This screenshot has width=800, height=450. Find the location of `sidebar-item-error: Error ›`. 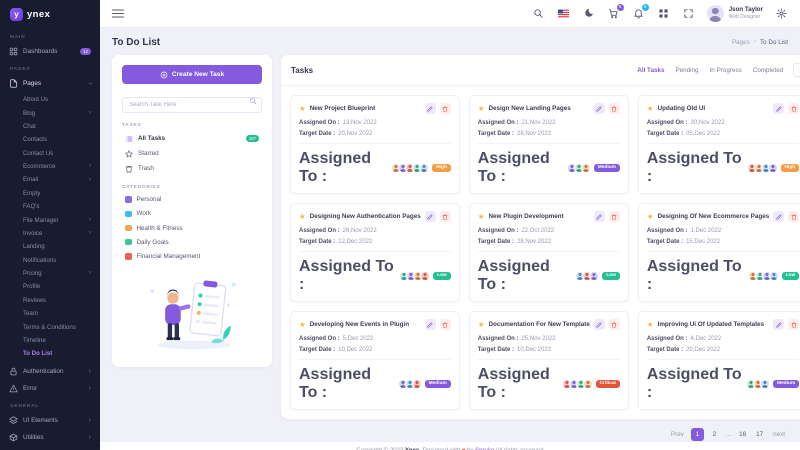

sidebar-item-error: Error › is located at coordinates (50, 388).